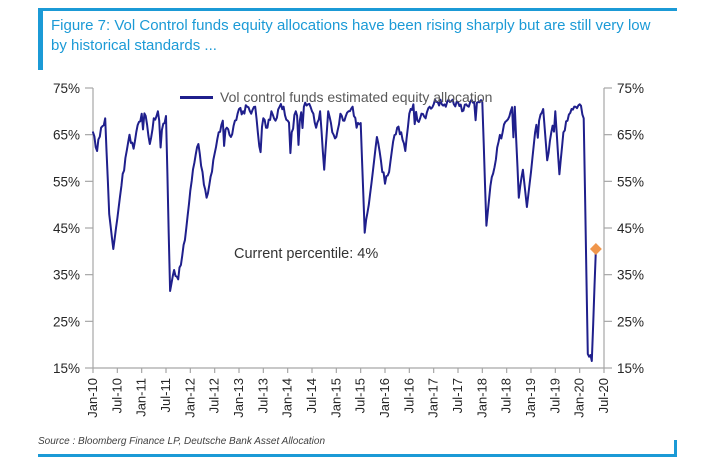 The width and height of the screenshot is (713, 476). I want to click on y-tick-label-right: 25%, so click(630, 321).